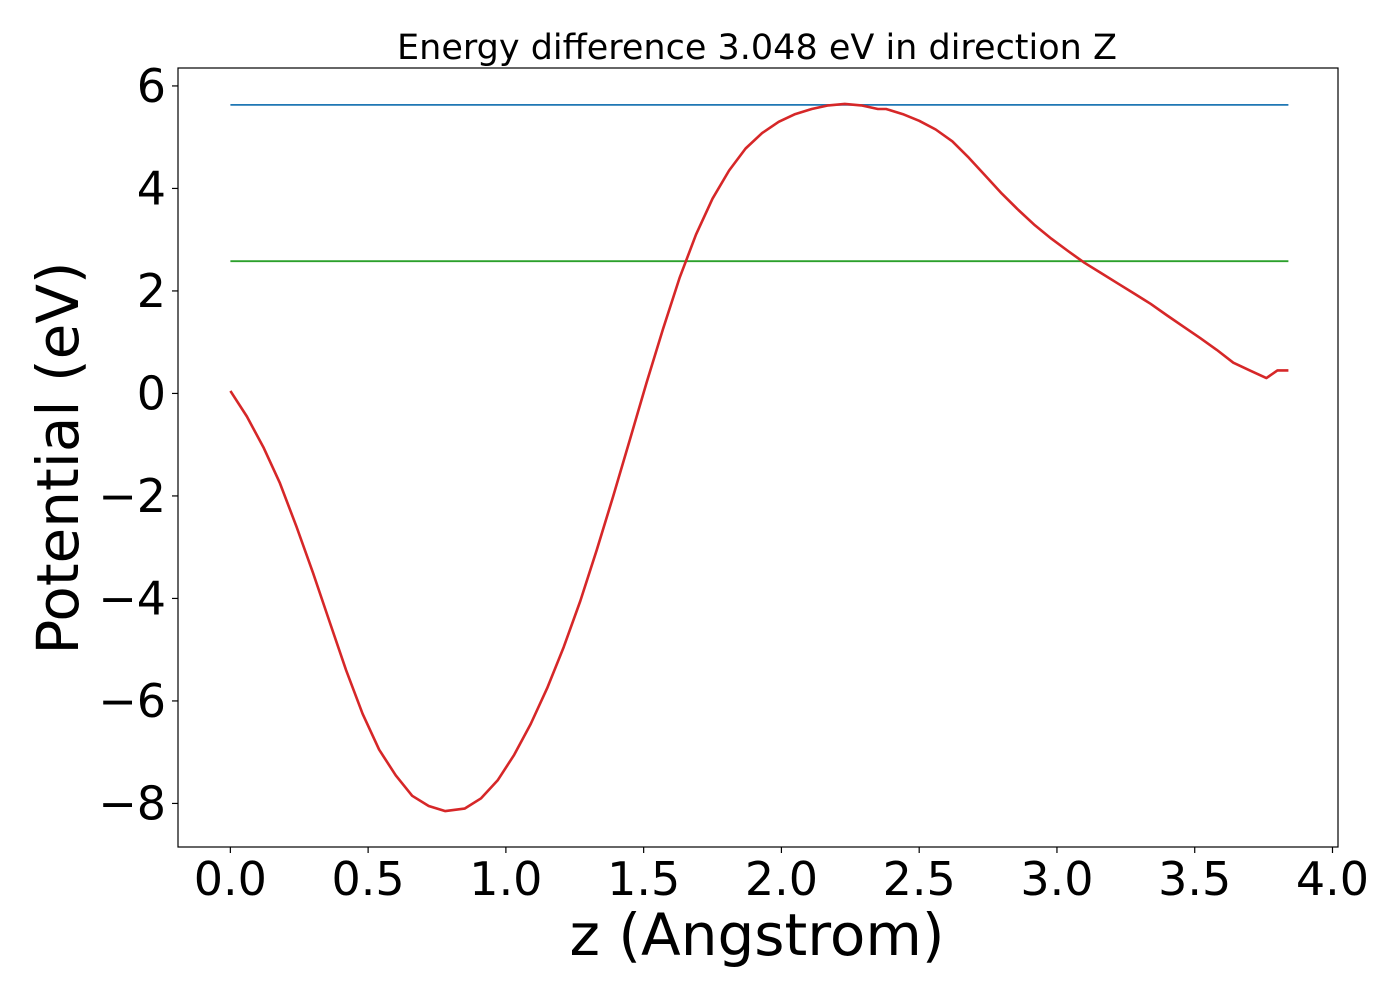 The height and width of the screenshot is (1000, 1400). I want to click on y-tick-label: 2, so click(151, 291).